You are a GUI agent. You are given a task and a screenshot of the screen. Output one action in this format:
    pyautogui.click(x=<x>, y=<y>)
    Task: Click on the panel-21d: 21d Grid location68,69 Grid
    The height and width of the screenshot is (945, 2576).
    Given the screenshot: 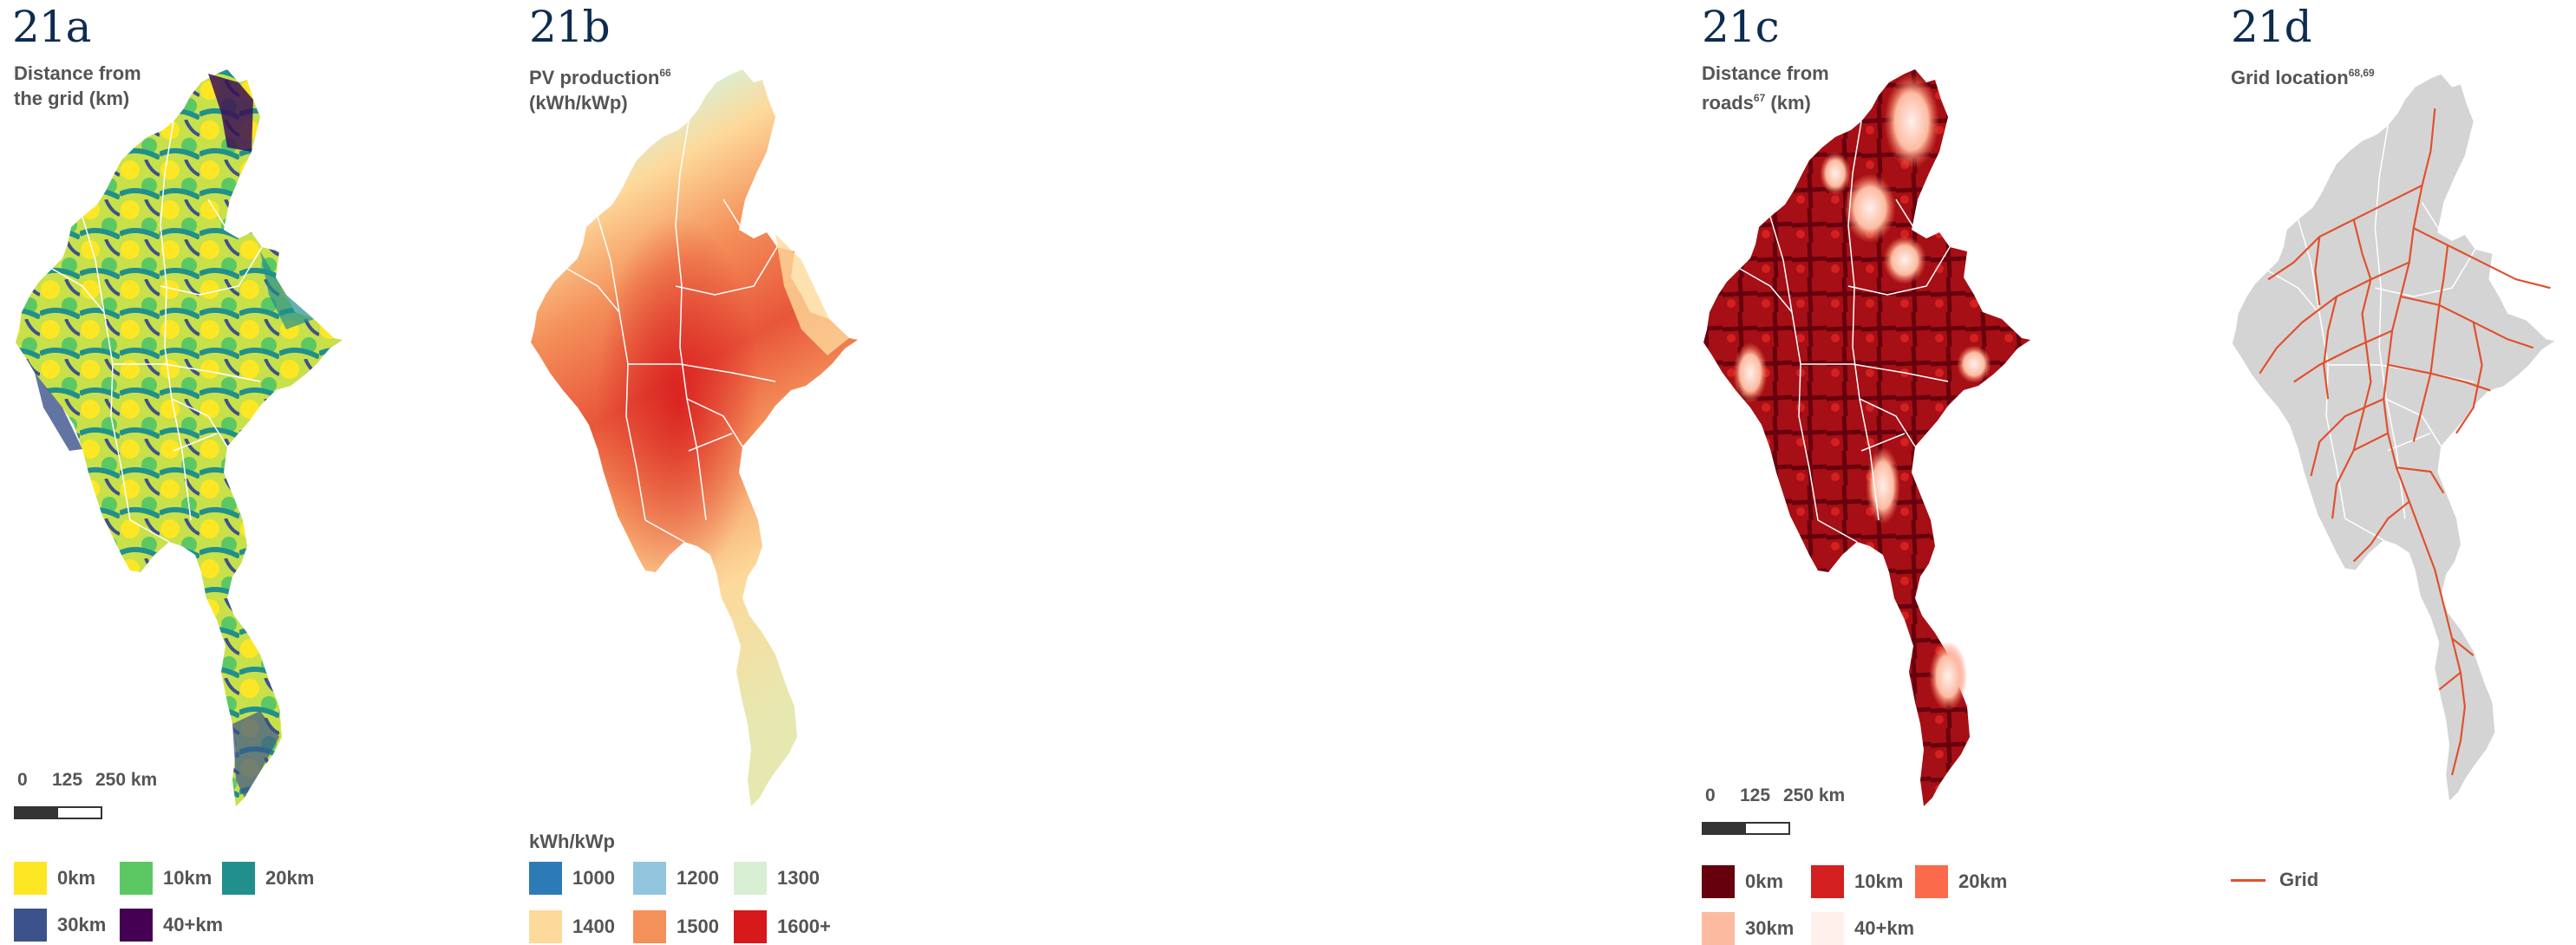 What is the action you would take?
    pyautogui.click(x=2396, y=472)
    